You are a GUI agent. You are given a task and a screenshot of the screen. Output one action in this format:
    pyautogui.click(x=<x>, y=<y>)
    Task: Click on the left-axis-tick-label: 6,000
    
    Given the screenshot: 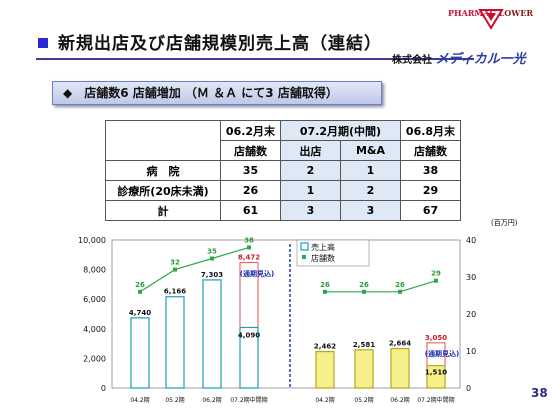 What is the action you would take?
    pyautogui.click(x=94, y=299)
    